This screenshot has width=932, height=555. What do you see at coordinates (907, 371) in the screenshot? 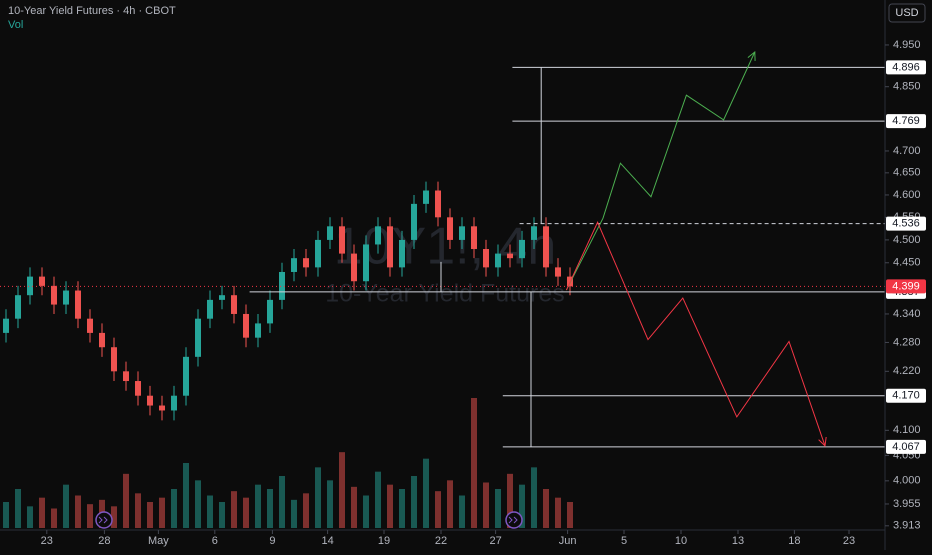
I see `y-tick-label: 4.220` at bounding box center [907, 371].